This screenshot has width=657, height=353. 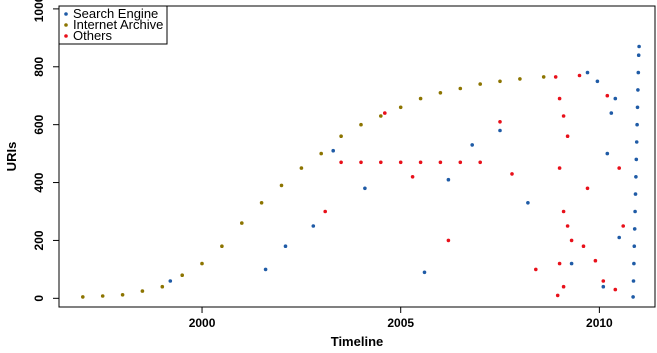 I want to click on x-axis-title: Timeline, so click(x=357, y=341).